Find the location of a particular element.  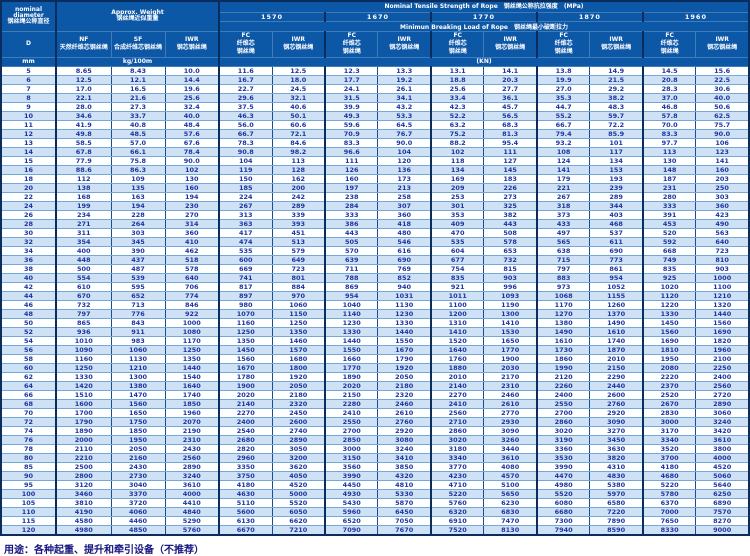

cell-value: 3610 is located at coordinates (192, 485).